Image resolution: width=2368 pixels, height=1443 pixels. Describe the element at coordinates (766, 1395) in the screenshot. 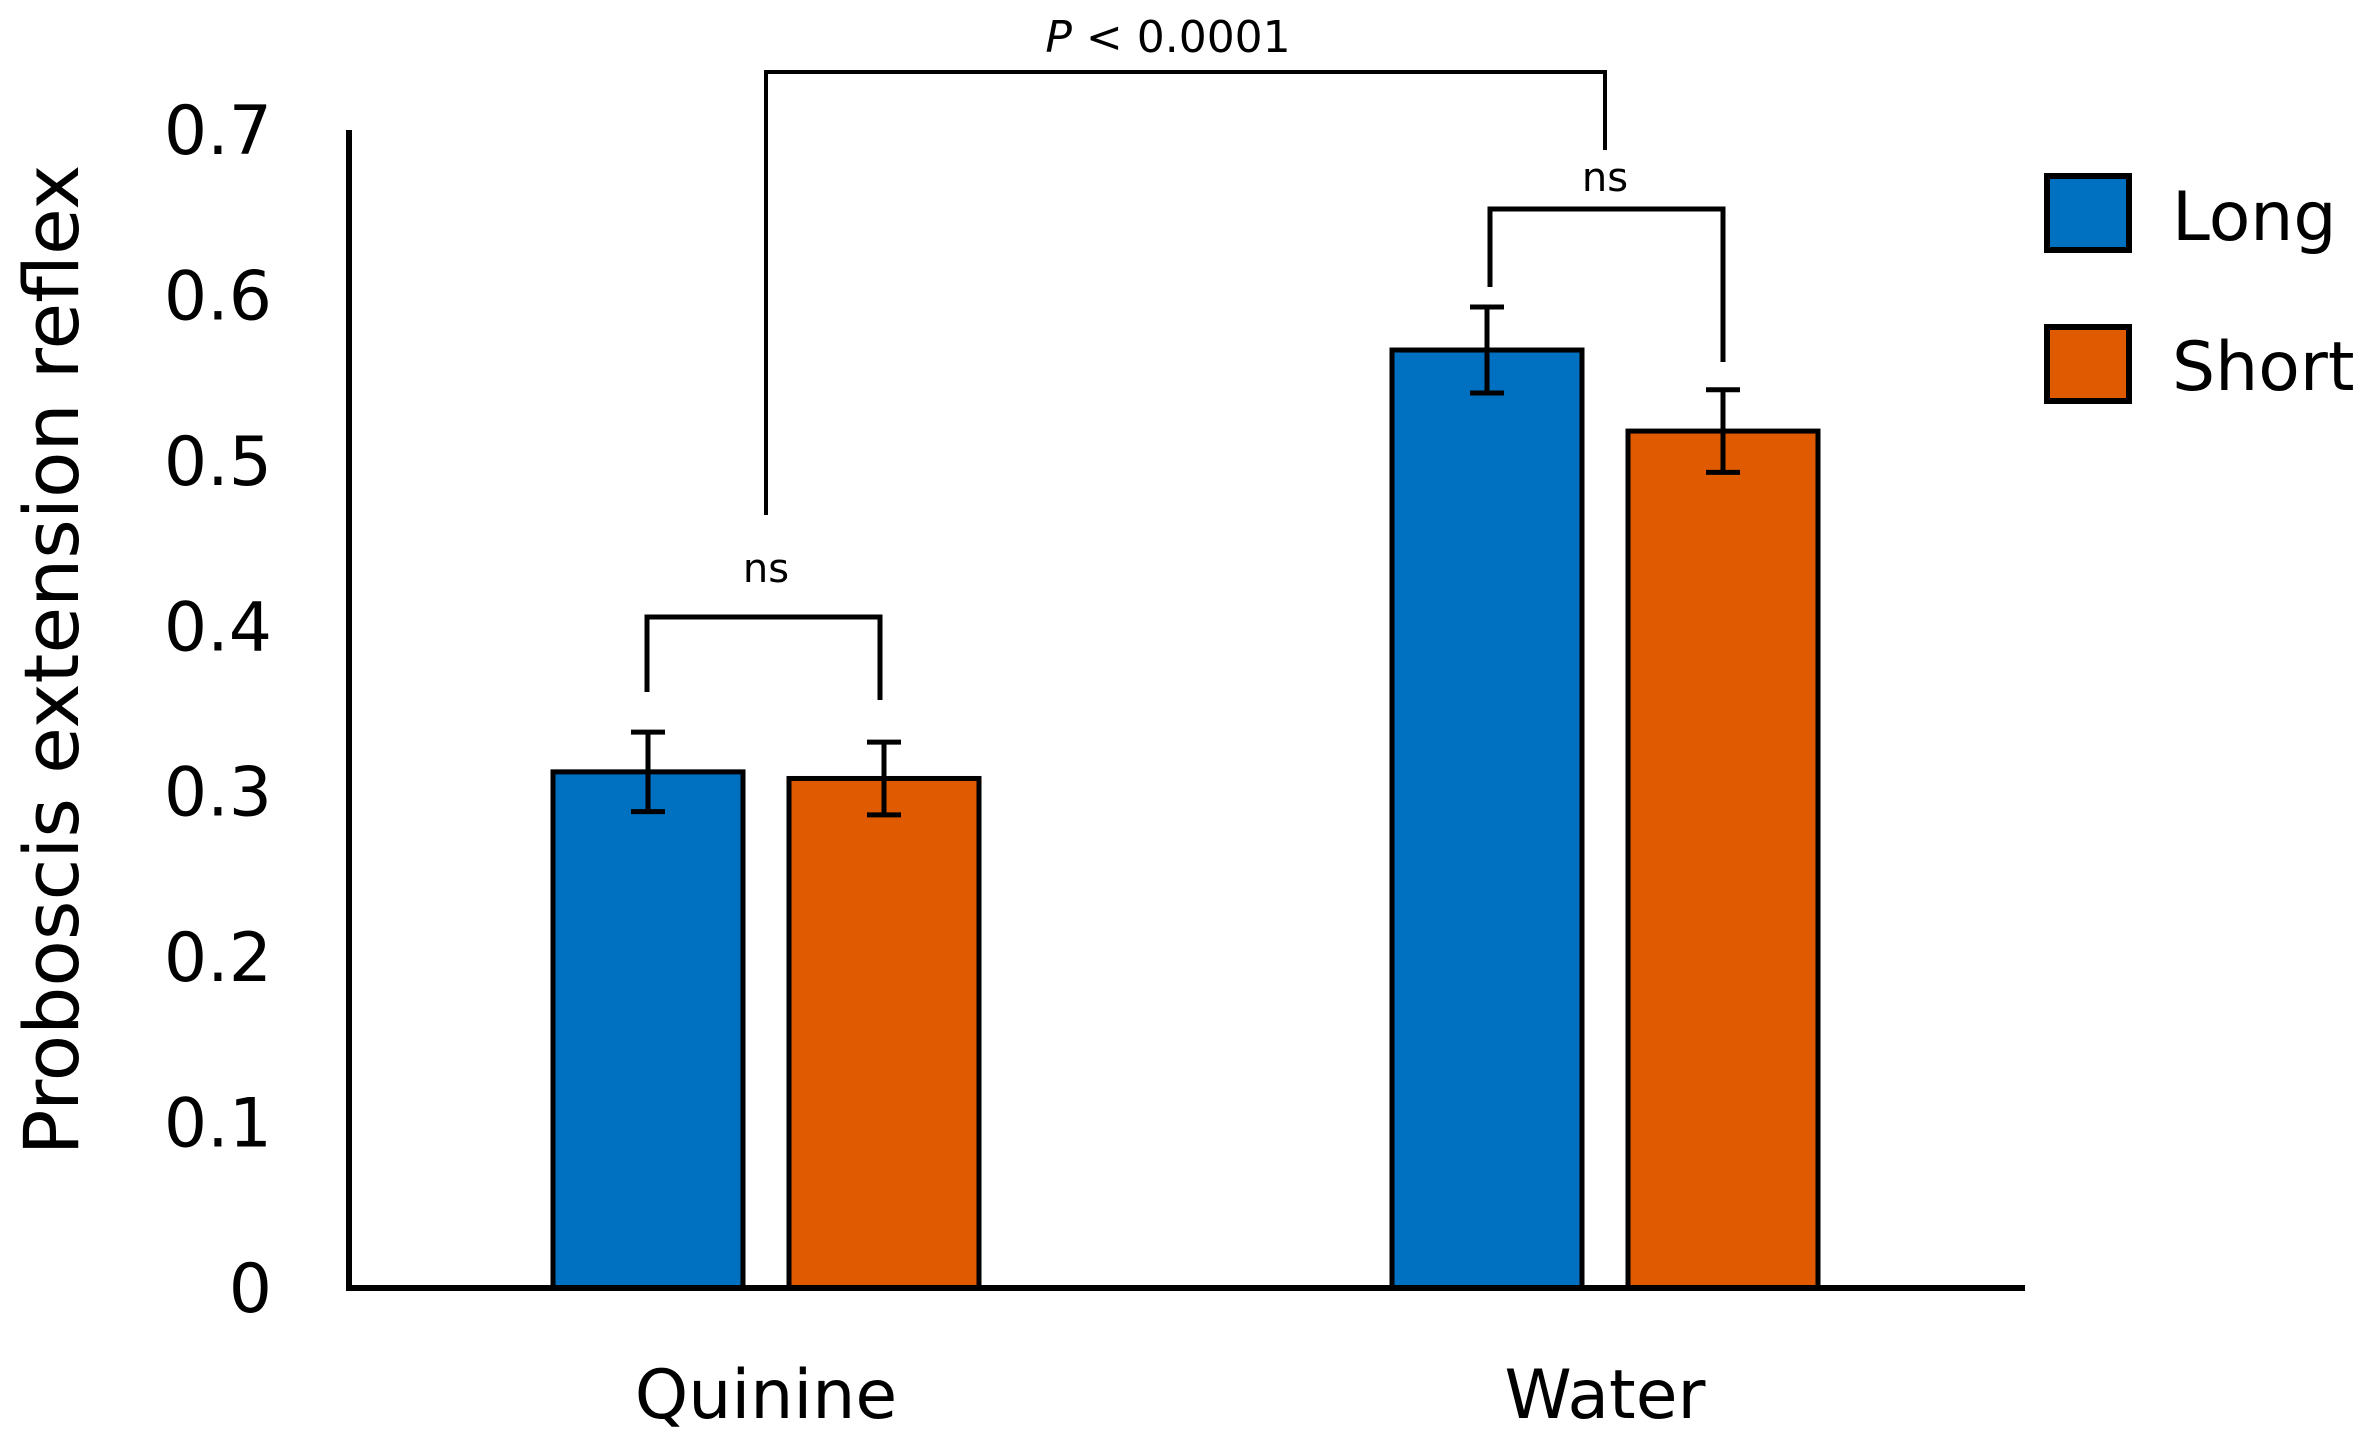

I see `x-category-label: Quinine` at that location.